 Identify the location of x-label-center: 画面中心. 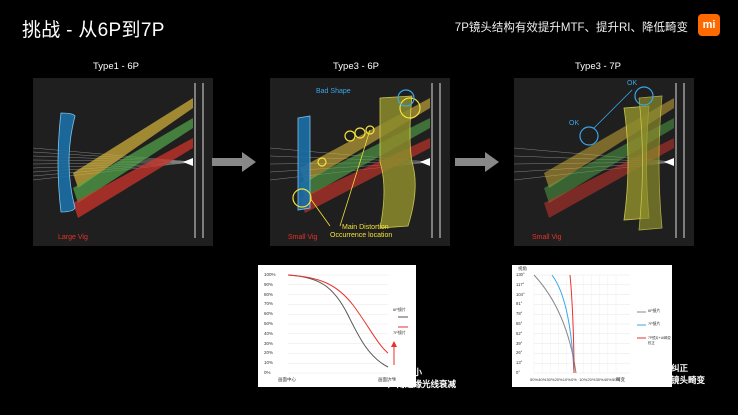
(287, 379).